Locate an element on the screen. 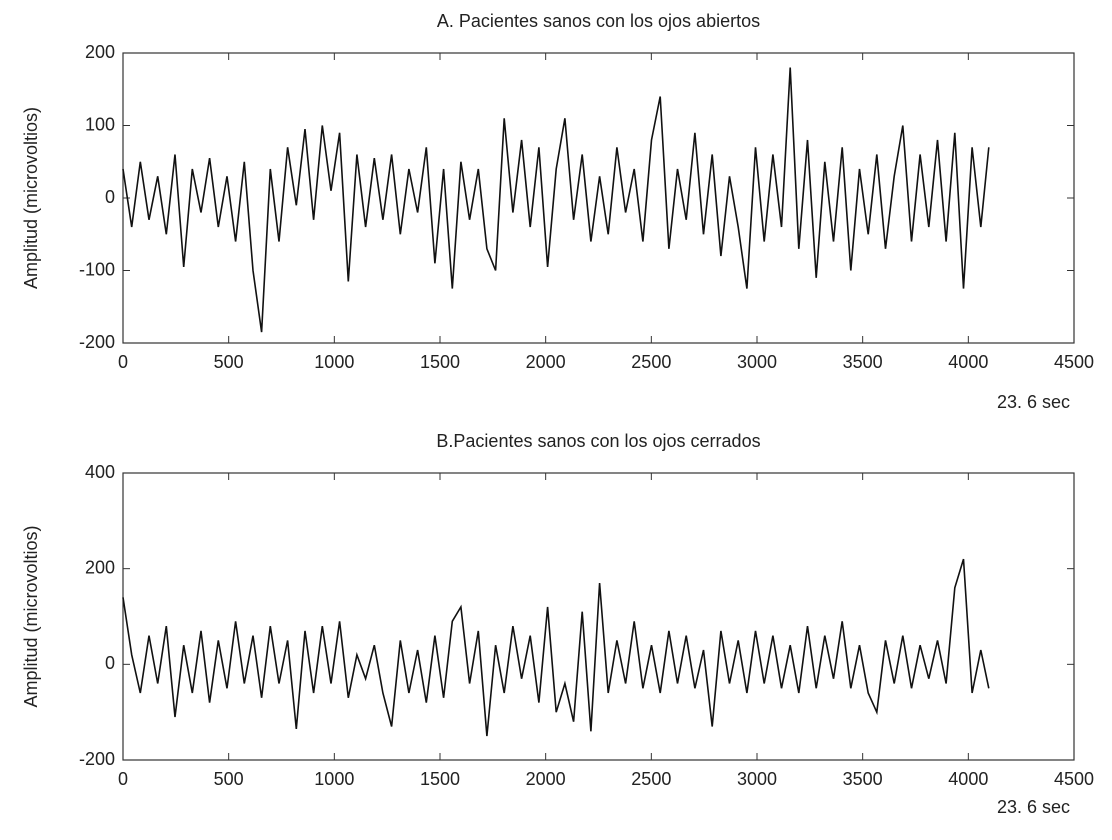  chart-title: A. Pacientes sanos con los ojos abiertos is located at coordinates (598, 21).